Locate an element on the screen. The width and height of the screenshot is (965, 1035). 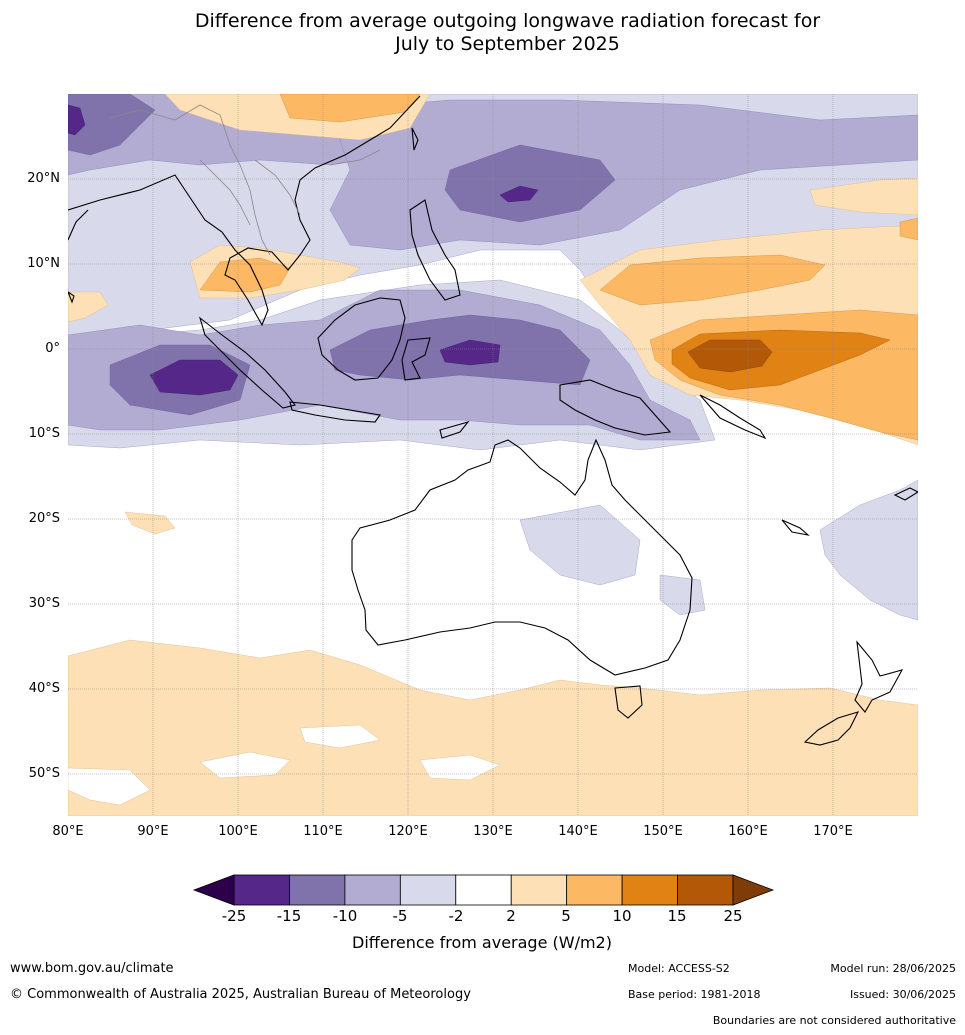
colorbar-tick-label: -5 is located at coordinates (400, 916).